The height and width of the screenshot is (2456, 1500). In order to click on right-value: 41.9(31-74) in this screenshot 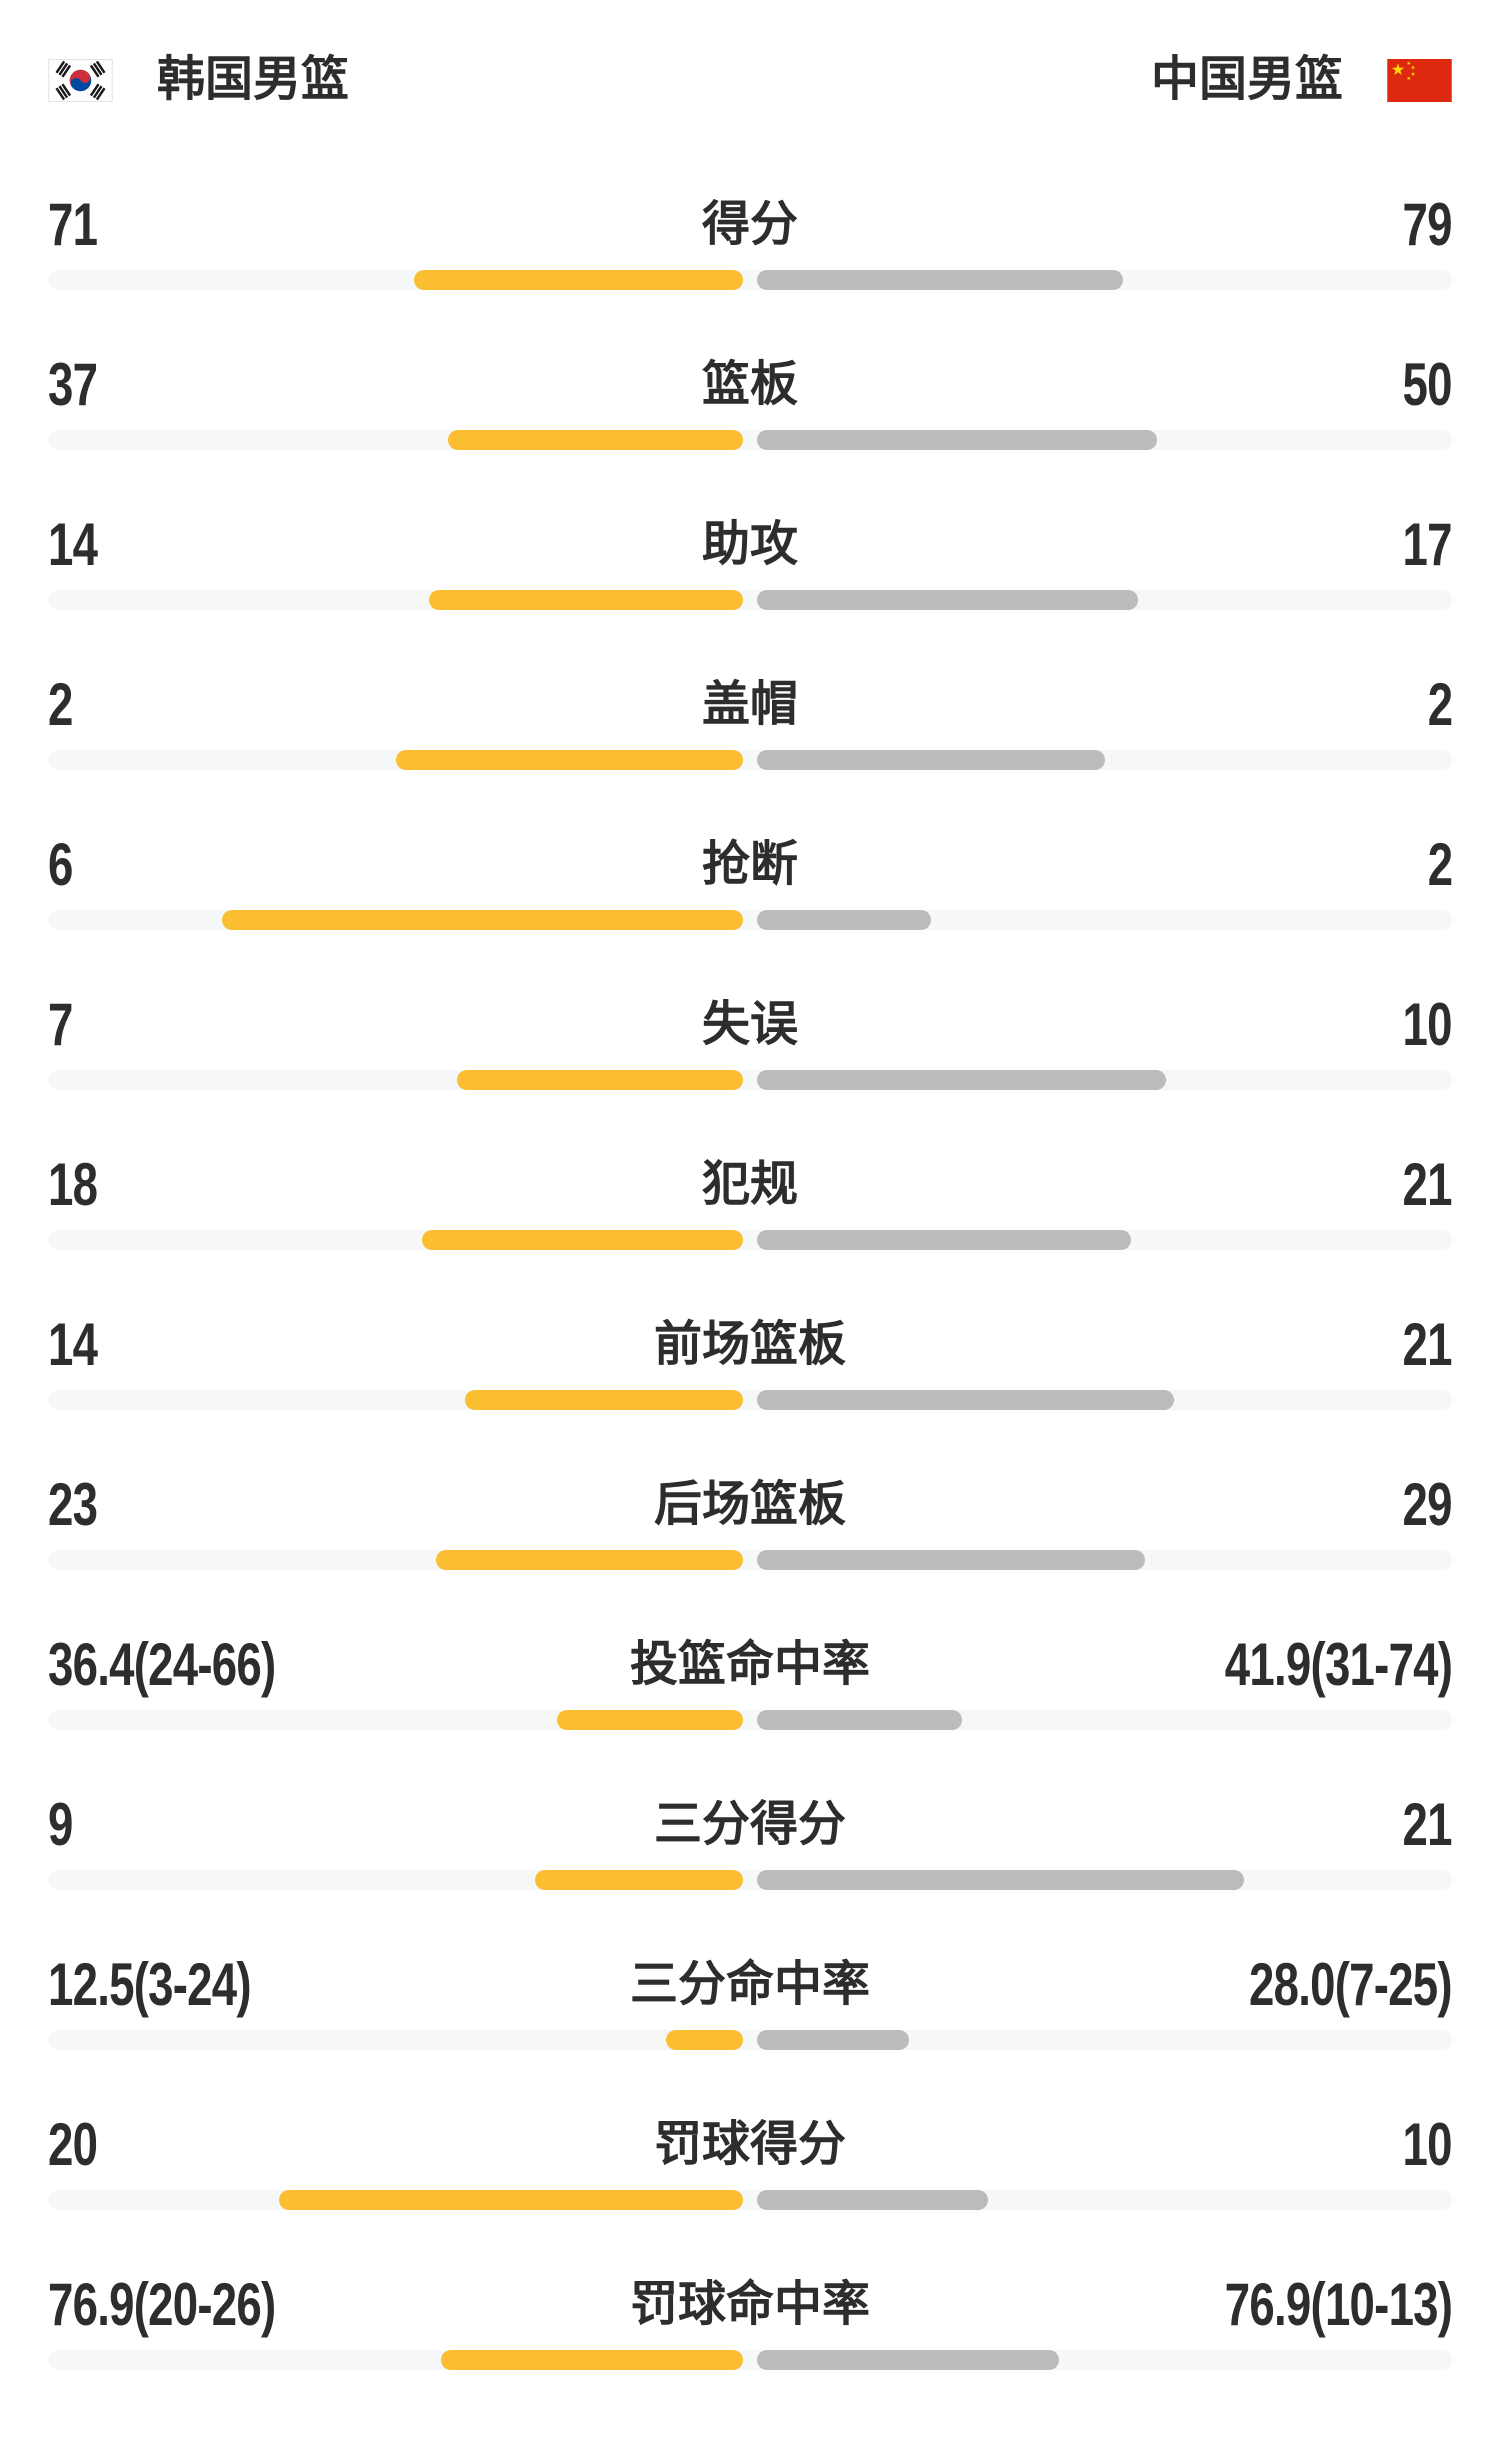, I will do `click(1338, 1664)`.